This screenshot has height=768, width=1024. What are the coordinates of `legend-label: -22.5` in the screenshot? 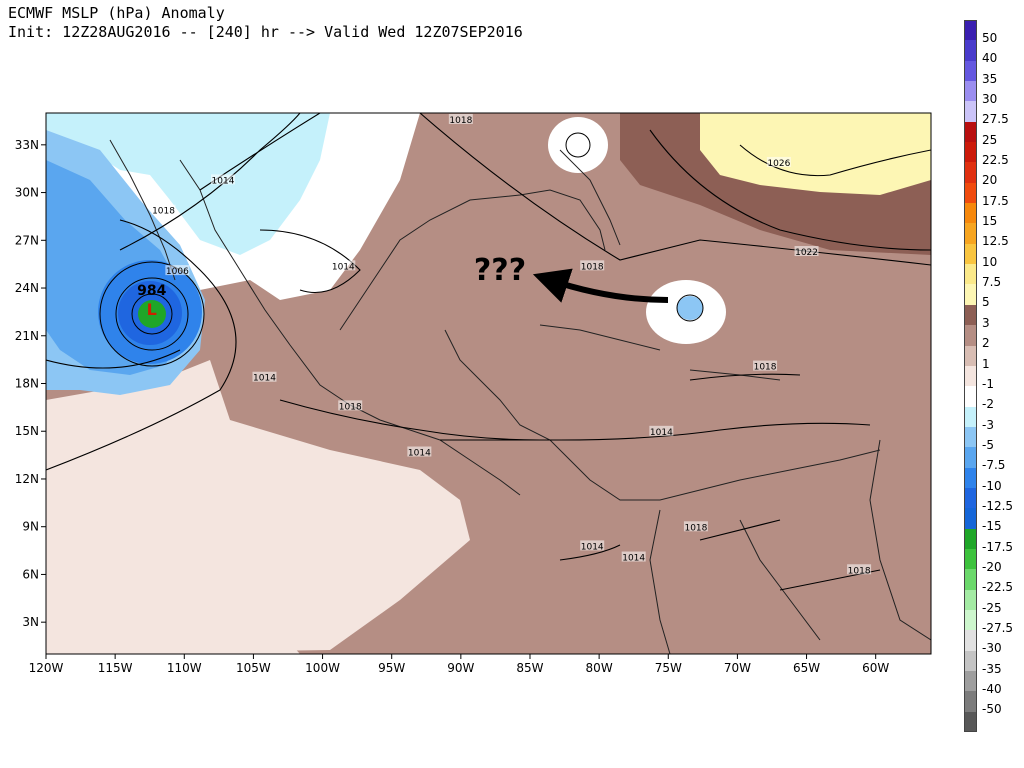 It's located at (998, 587).